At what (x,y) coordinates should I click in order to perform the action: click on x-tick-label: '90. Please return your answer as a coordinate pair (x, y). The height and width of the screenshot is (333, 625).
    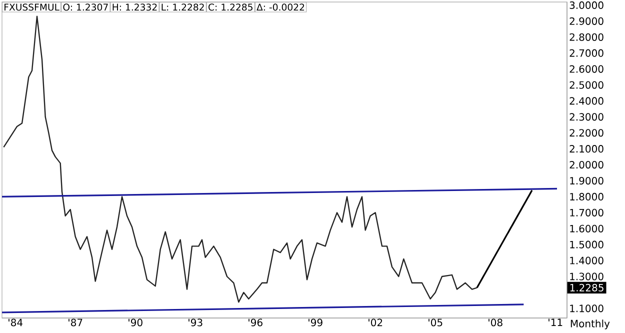
    Looking at the image, I should click on (135, 322).